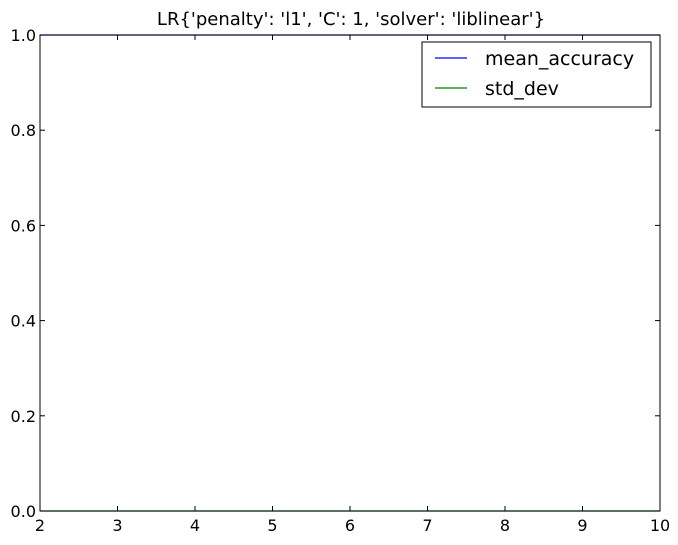 The image size is (678, 545). I want to click on x-tick-label: 8, so click(505, 525).